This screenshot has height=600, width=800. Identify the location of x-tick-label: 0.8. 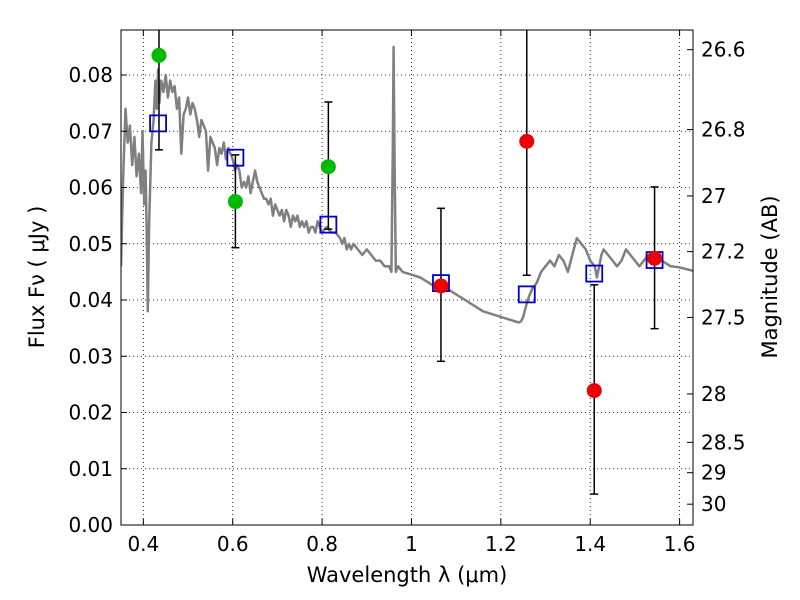
(322, 544).